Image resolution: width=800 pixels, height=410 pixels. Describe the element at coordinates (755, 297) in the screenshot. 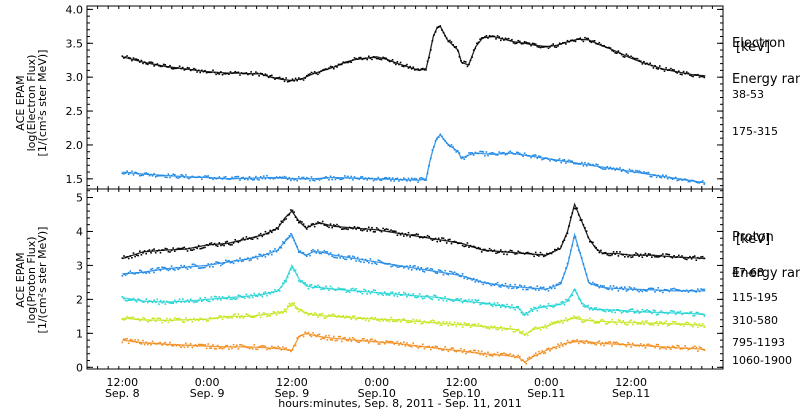

I see `legend-item-proton-115-195: 115-195` at that location.